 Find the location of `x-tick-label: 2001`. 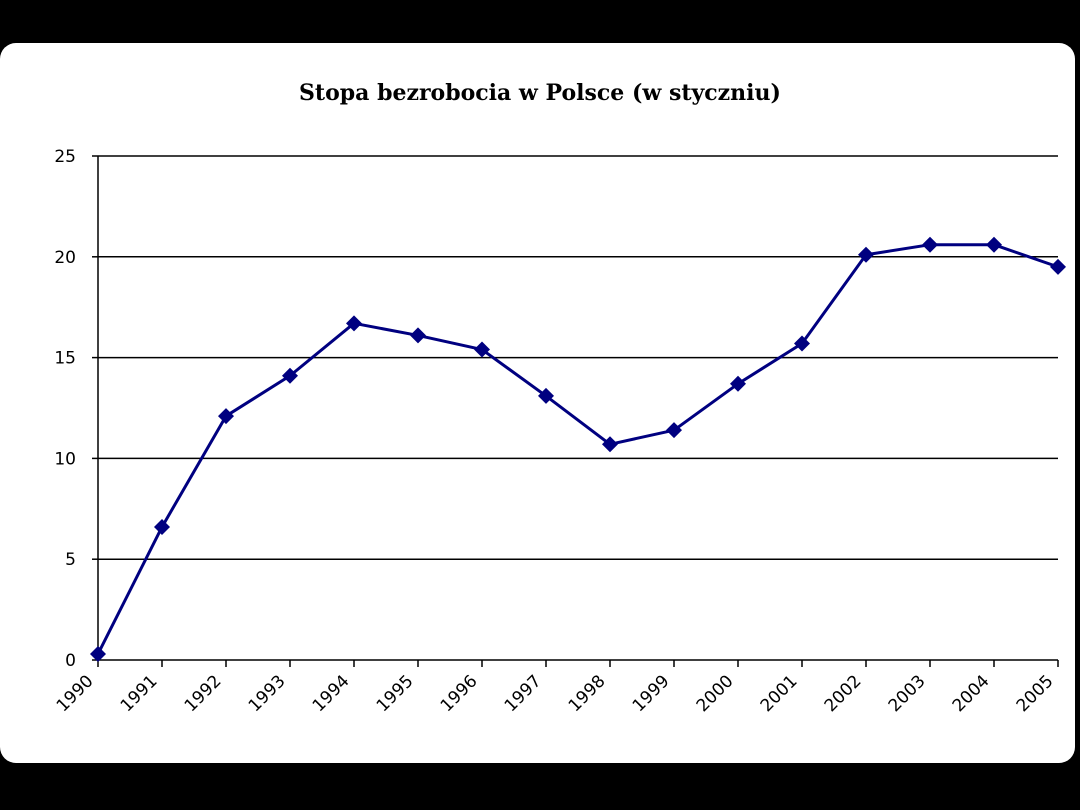

x-tick-label: 2001 is located at coordinates (779, 693).